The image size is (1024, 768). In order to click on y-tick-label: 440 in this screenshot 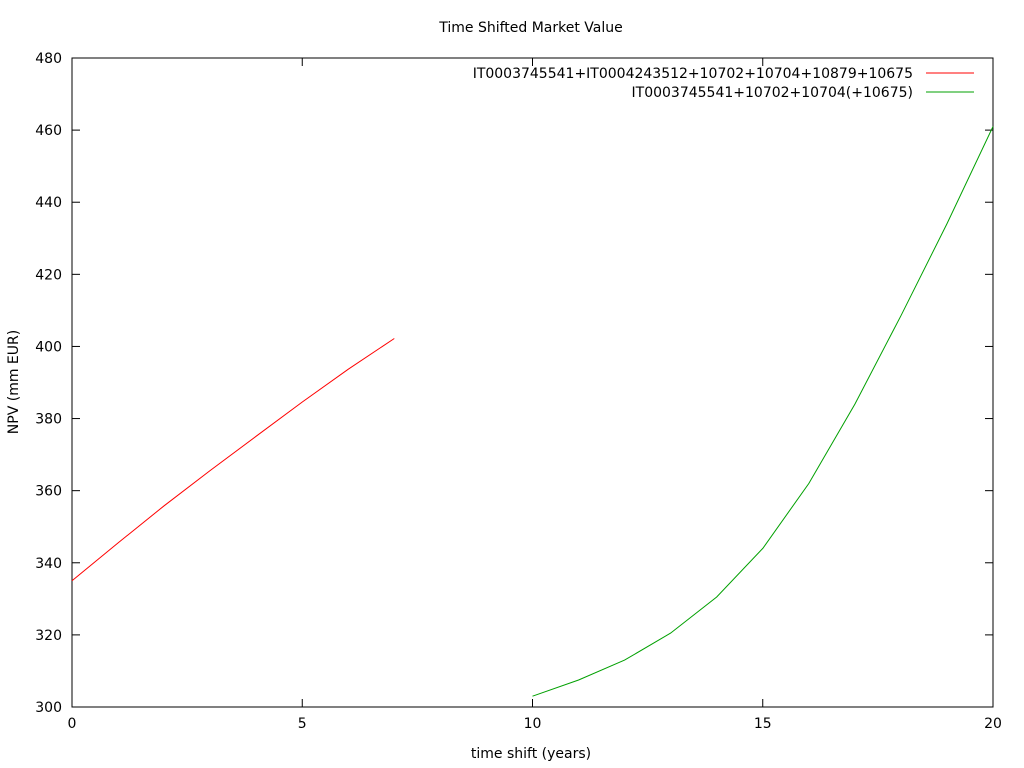, I will do `click(48, 203)`.